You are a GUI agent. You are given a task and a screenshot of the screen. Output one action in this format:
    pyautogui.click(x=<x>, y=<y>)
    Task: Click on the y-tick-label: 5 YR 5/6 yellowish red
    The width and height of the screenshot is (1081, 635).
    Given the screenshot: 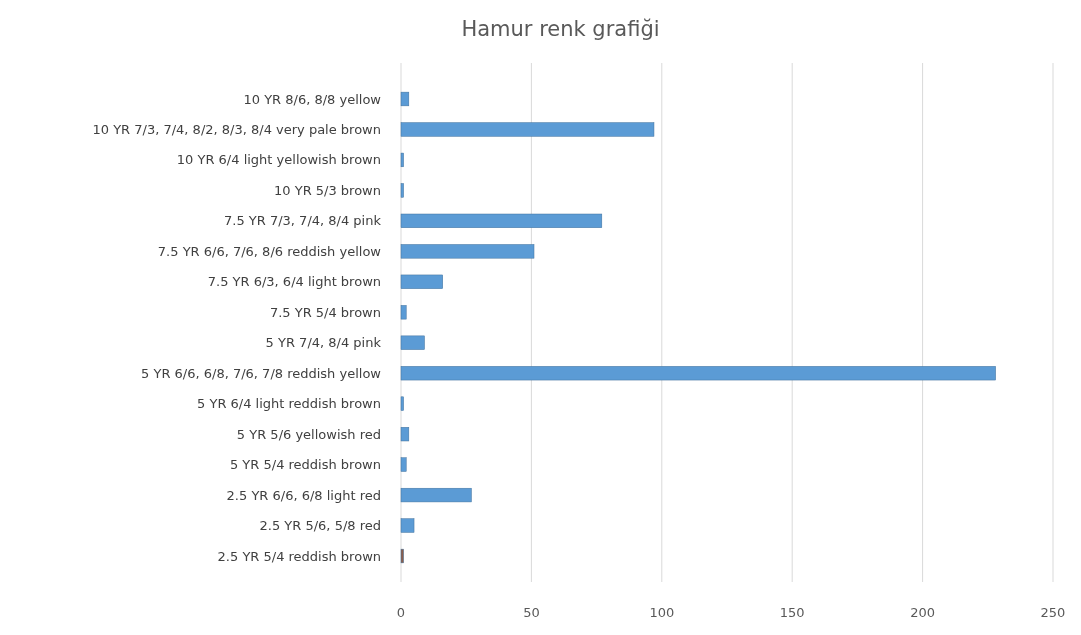 What is the action you would take?
    pyautogui.click(x=308, y=434)
    